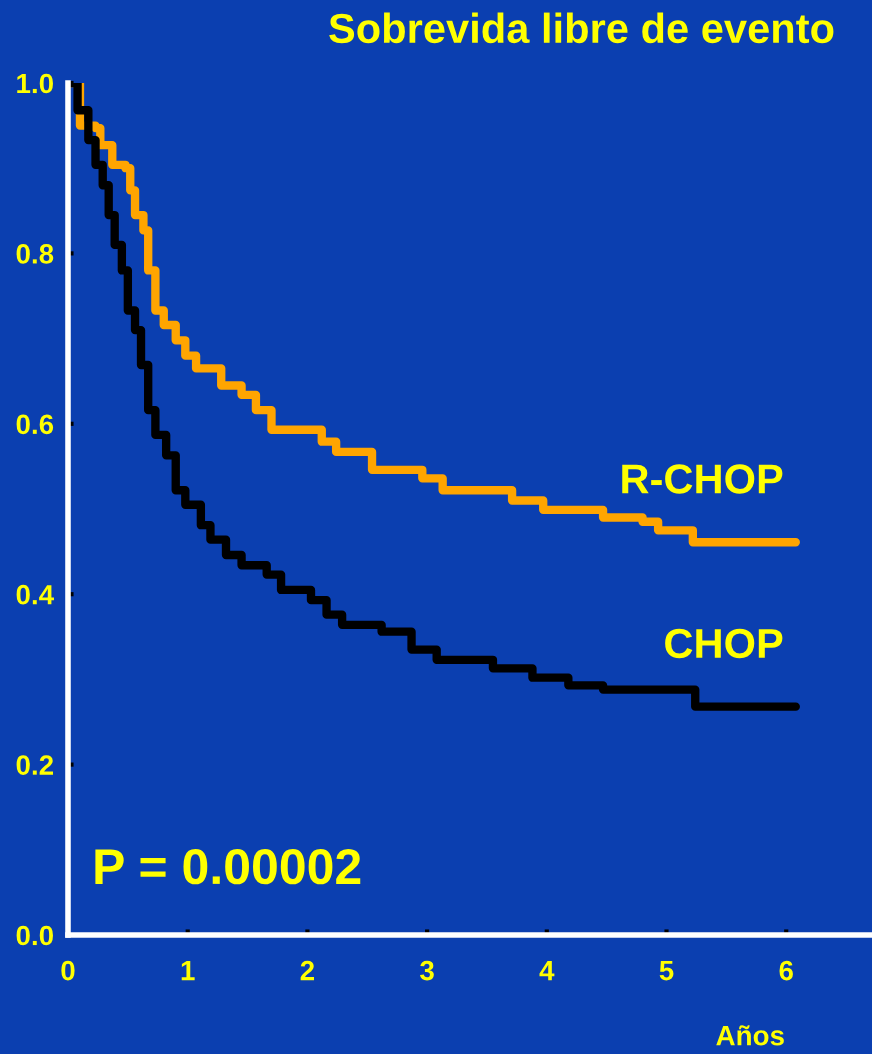 Image resolution: width=872 pixels, height=1054 pixels. Describe the element at coordinates (35, 594) in the screenshot. I see `y-tick-label: 0.4` at that location.